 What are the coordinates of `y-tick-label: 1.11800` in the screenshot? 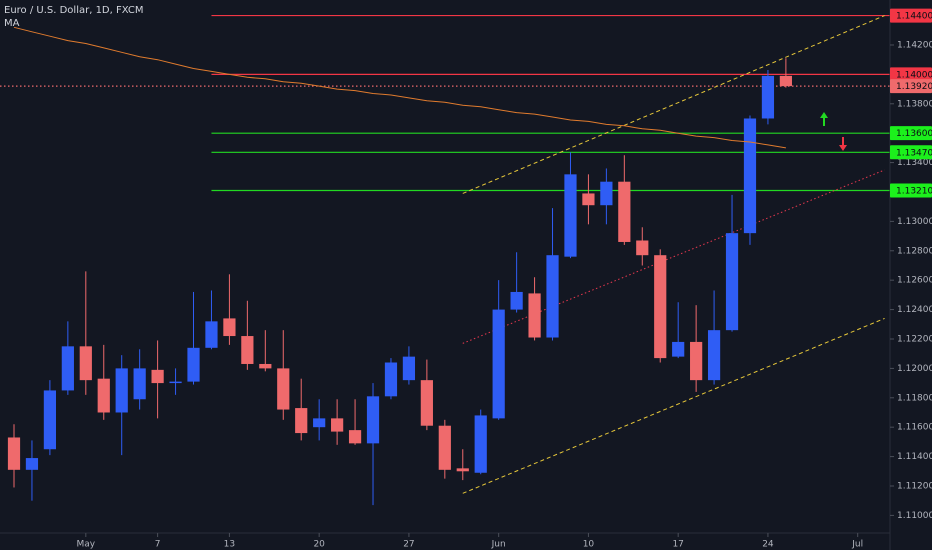 It's located at (914, 398).